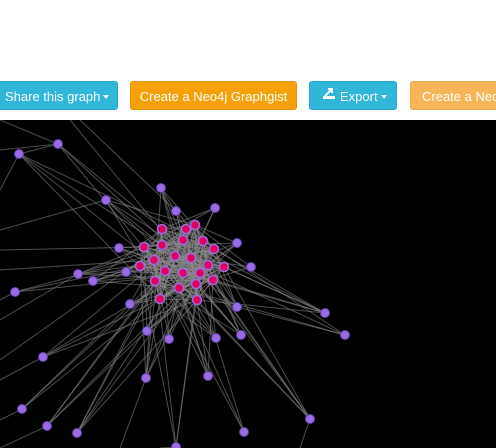 Image resolution: width=496 pixels, height=448 pixels. I want to click on create-graphgist-button: Create a Neo4j Graphgist, so click(213, 95).